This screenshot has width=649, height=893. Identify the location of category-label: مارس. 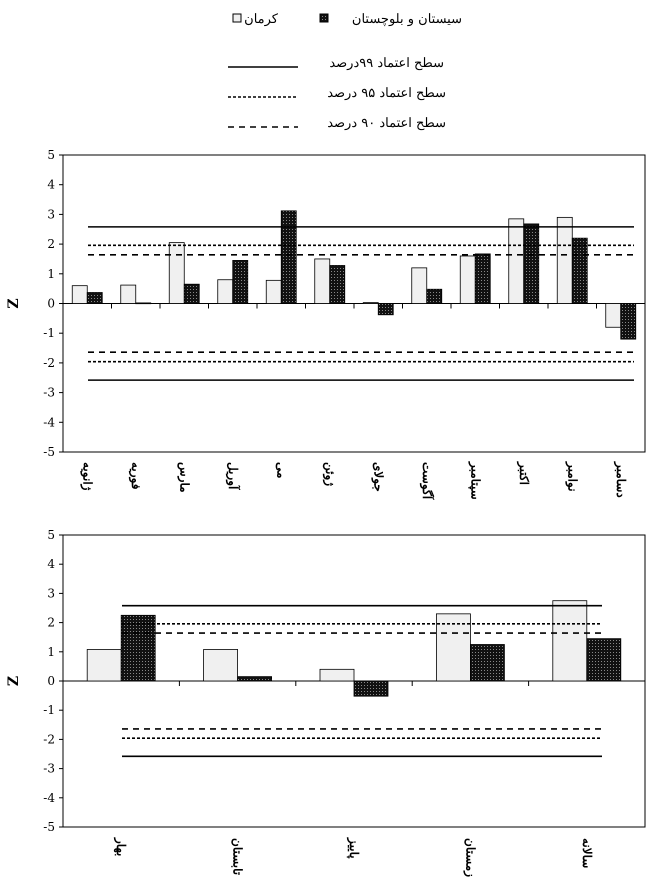
(183, 477).